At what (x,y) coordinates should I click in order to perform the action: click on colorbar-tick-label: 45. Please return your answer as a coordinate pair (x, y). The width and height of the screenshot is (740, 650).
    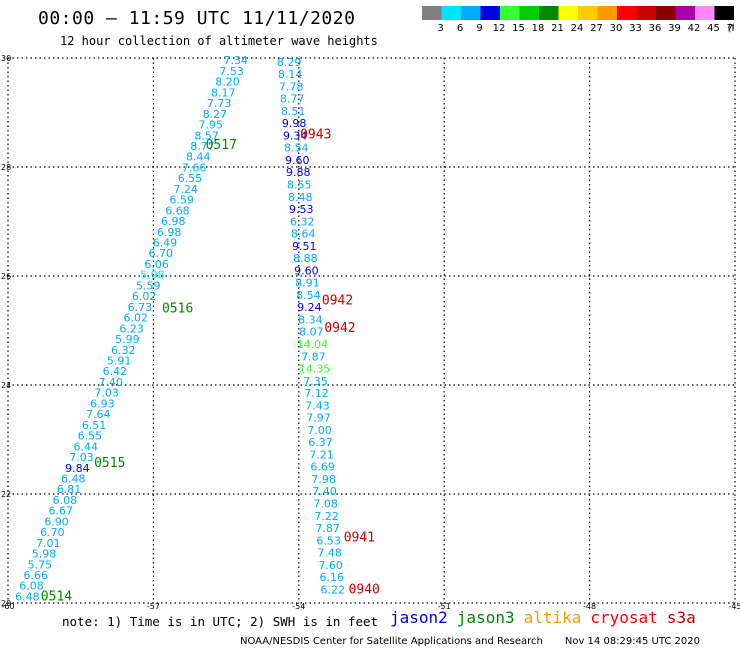
    Looking at the image, I should click on (713, 28).